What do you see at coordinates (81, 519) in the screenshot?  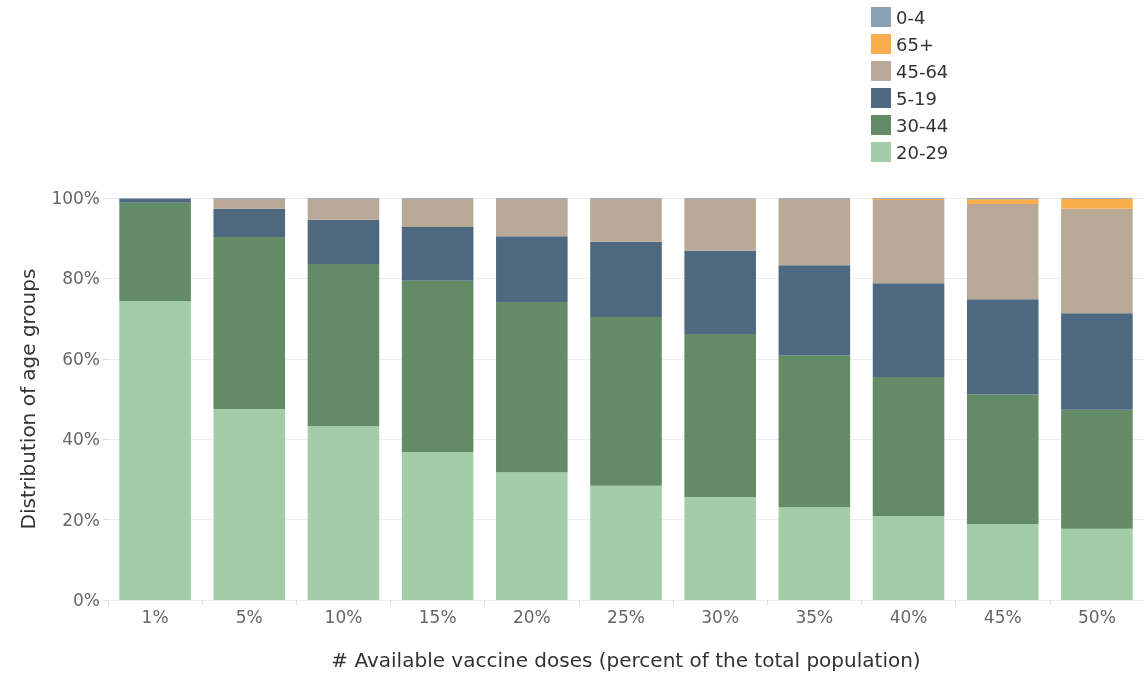 I see `y-tick-label: 20%` at bounding box center [81, 519].